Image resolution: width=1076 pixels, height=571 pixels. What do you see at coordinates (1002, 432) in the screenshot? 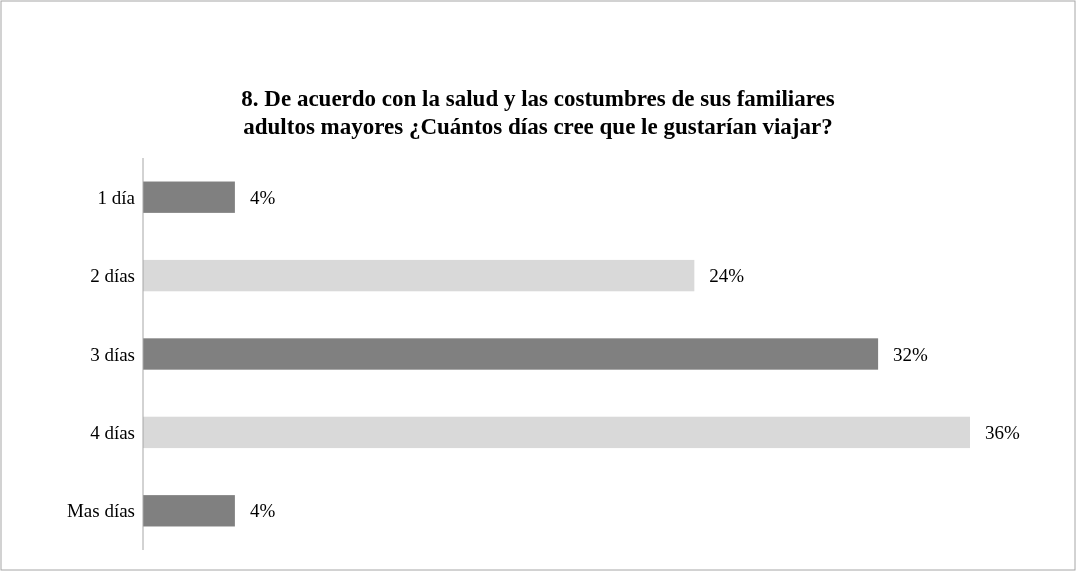
I see `data-label: 36%` at bounding box center [1002, 432].